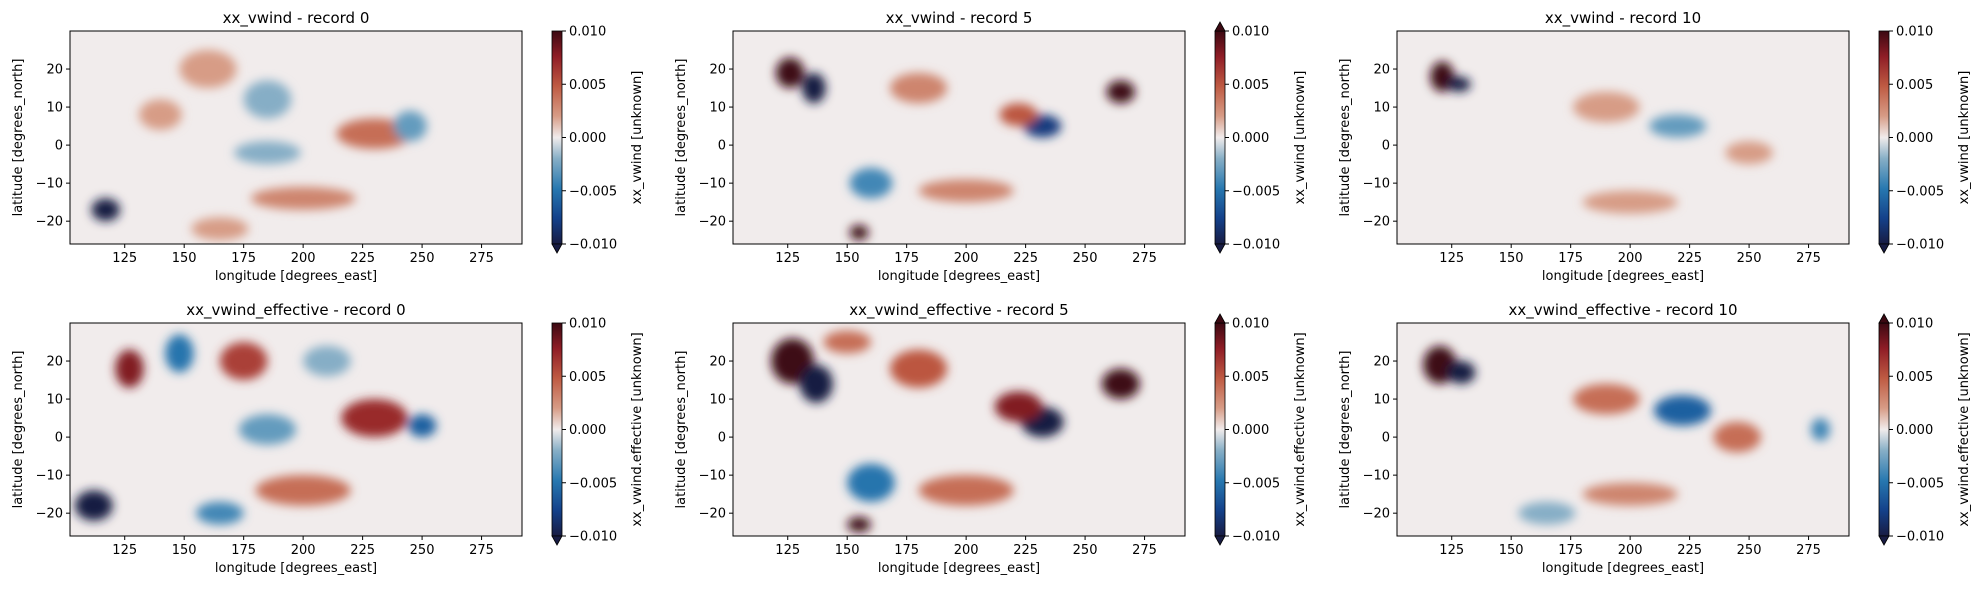 The image size is (1973, 590). I want to click on chart-title: xx_vwind - record 0, so click(296, 18).